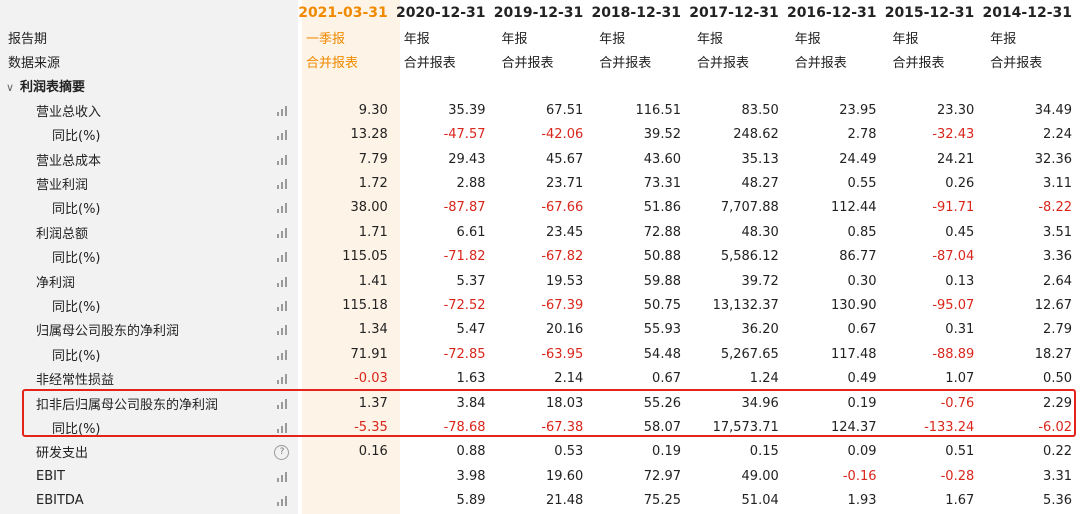 The height and width of the screenshot is (514, 1080). What do you see at coordinates (929, 12) in the screenshot?
I see `period-header-6: 2015-12-31` at bounding box center [929, 12].